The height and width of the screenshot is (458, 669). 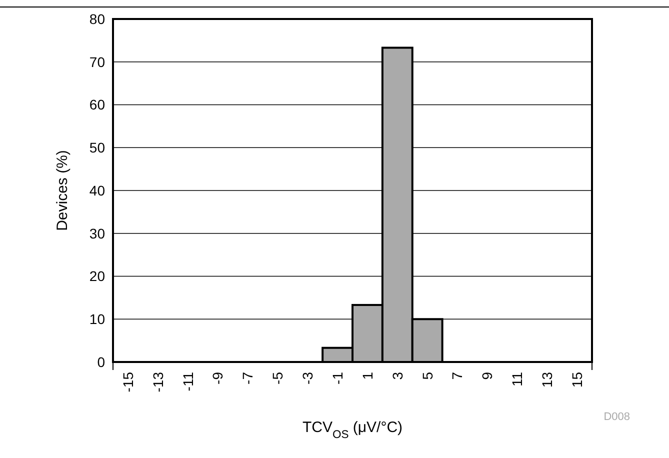 What do you see at coordinates (248, 378) in the screenshot?
I see `x-tick-label: -7` at bounding box center [248, 378].